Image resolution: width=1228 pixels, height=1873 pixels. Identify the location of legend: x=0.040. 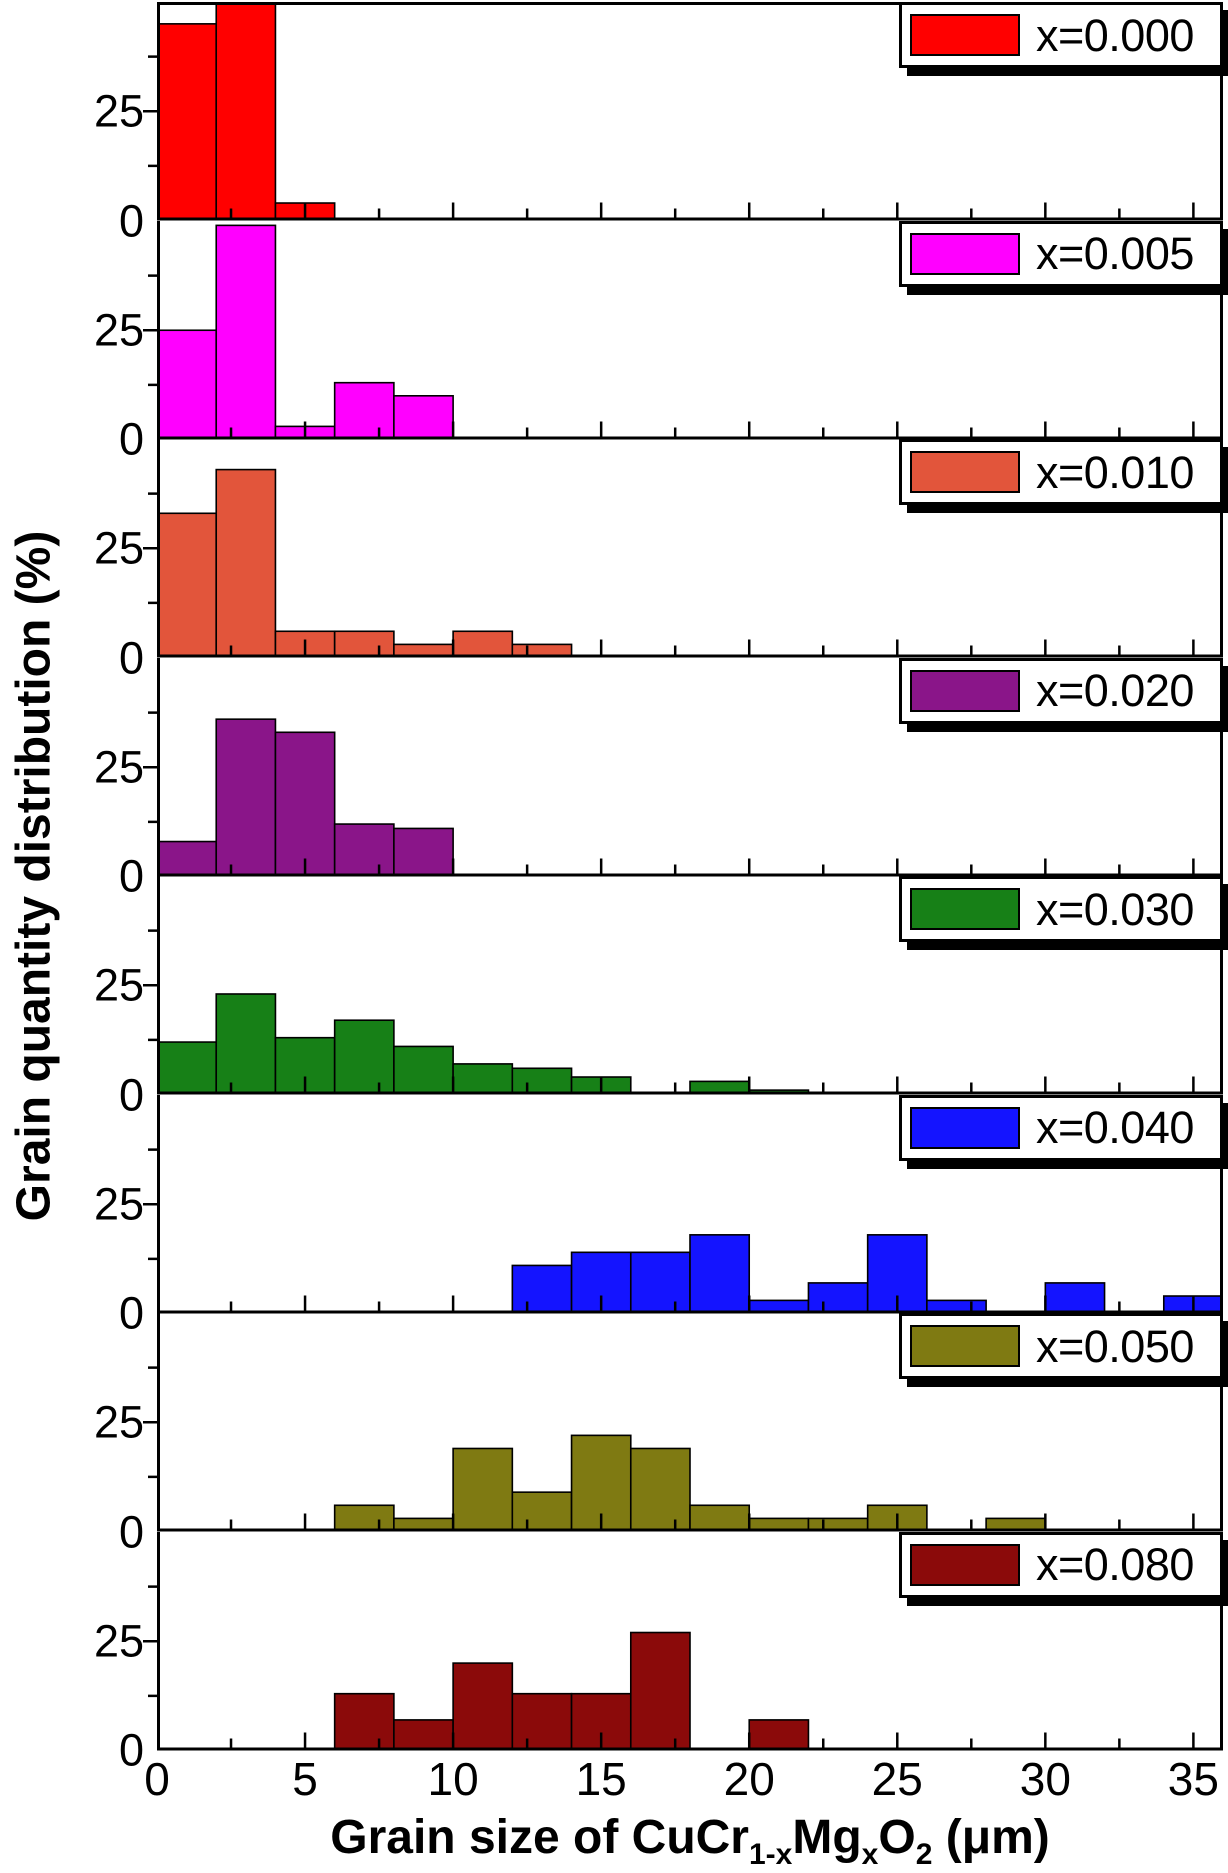
(1061, 1127).